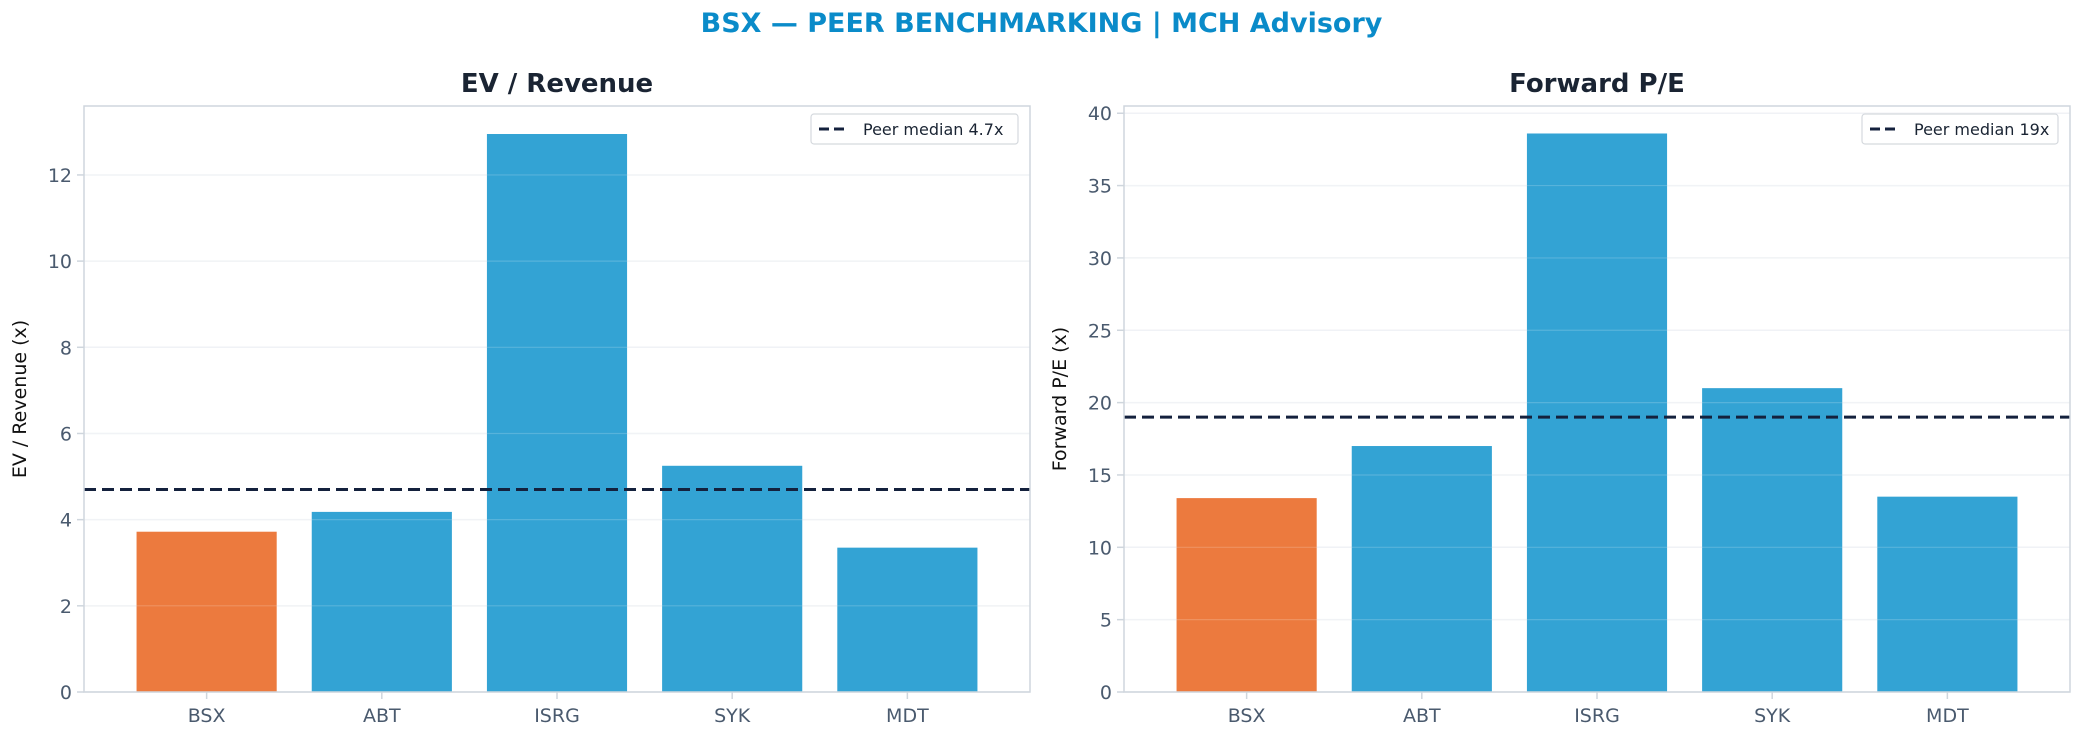  What do you see at coordinates (1100, 259) in the screenshot?
I see `y-tick-label: 30` at bounding box center [1100, 259].